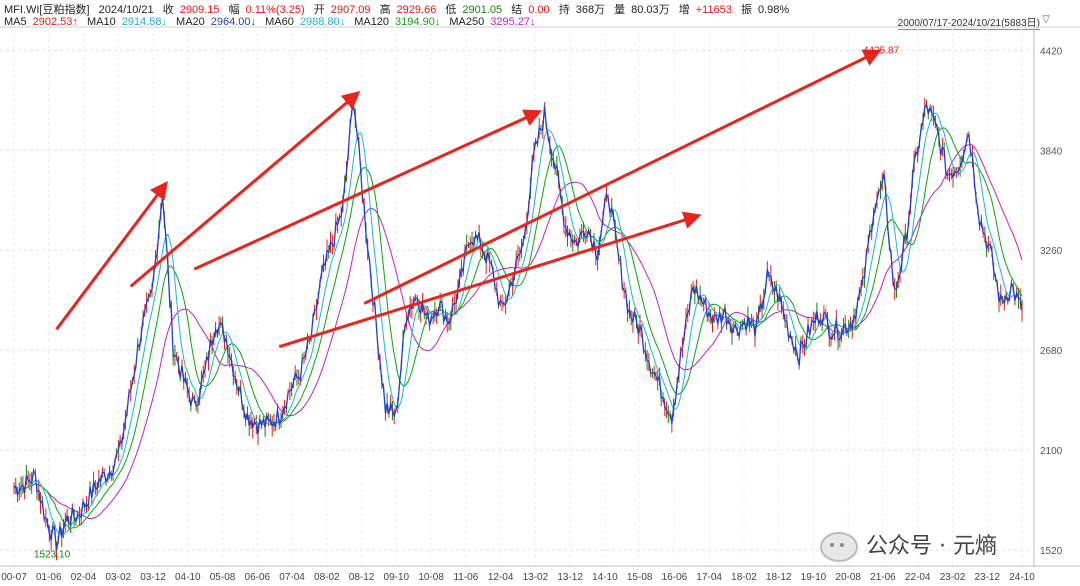 Image resolution: width=1080 pixels, height=586 pixels. What do you see at coordinates (987, 577) in the screenshot?
I see `x-tick-label: 23-12` at bounding box center [987, 577].